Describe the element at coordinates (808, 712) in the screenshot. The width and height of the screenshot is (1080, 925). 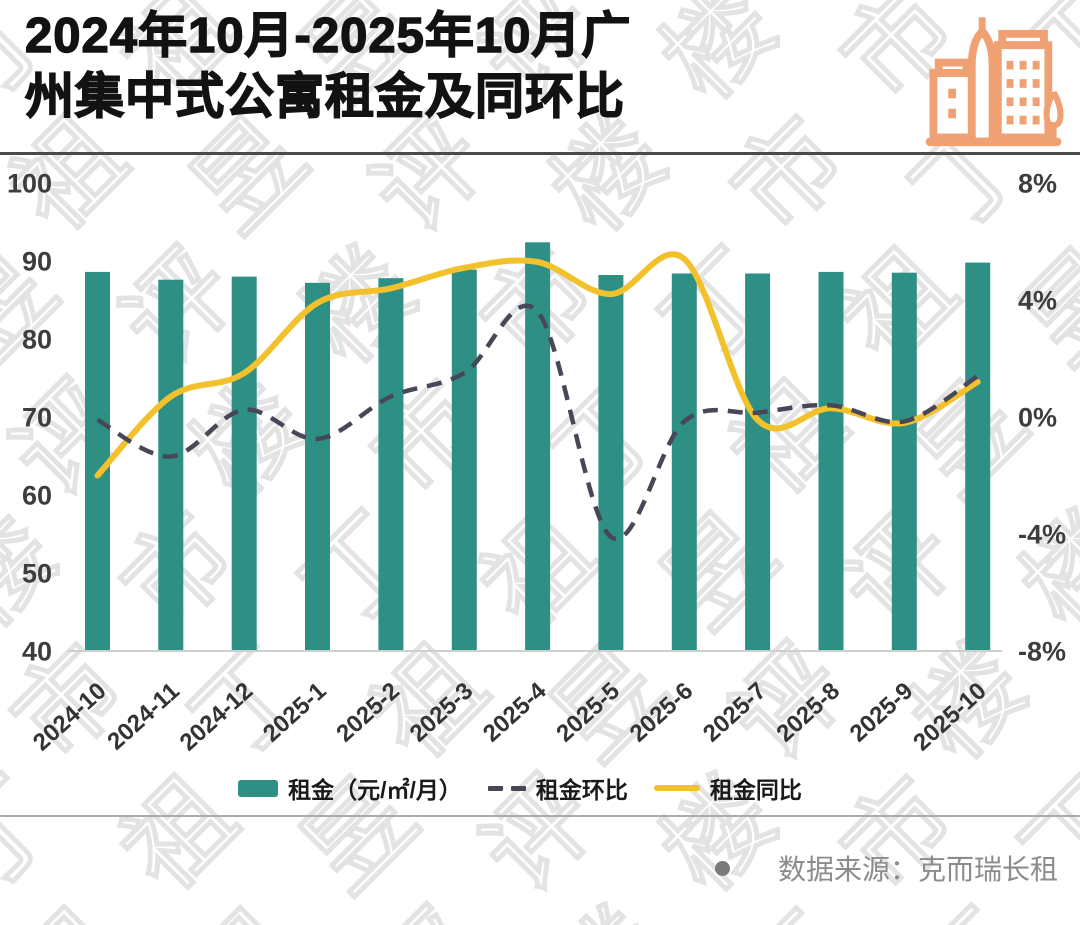
I see `x-axis-label: 2025-8` at that location.